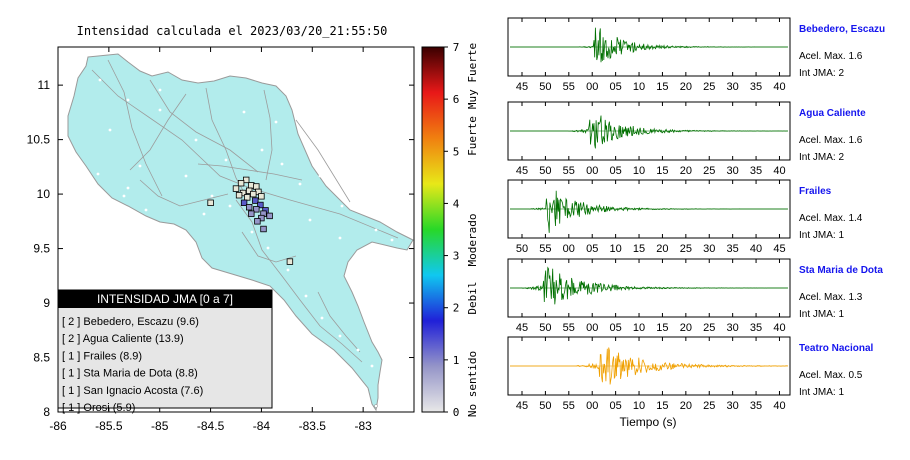 The height and width of the screenshot is (460, 910). I want to click on station-name: Frailes, so click(815, 191).